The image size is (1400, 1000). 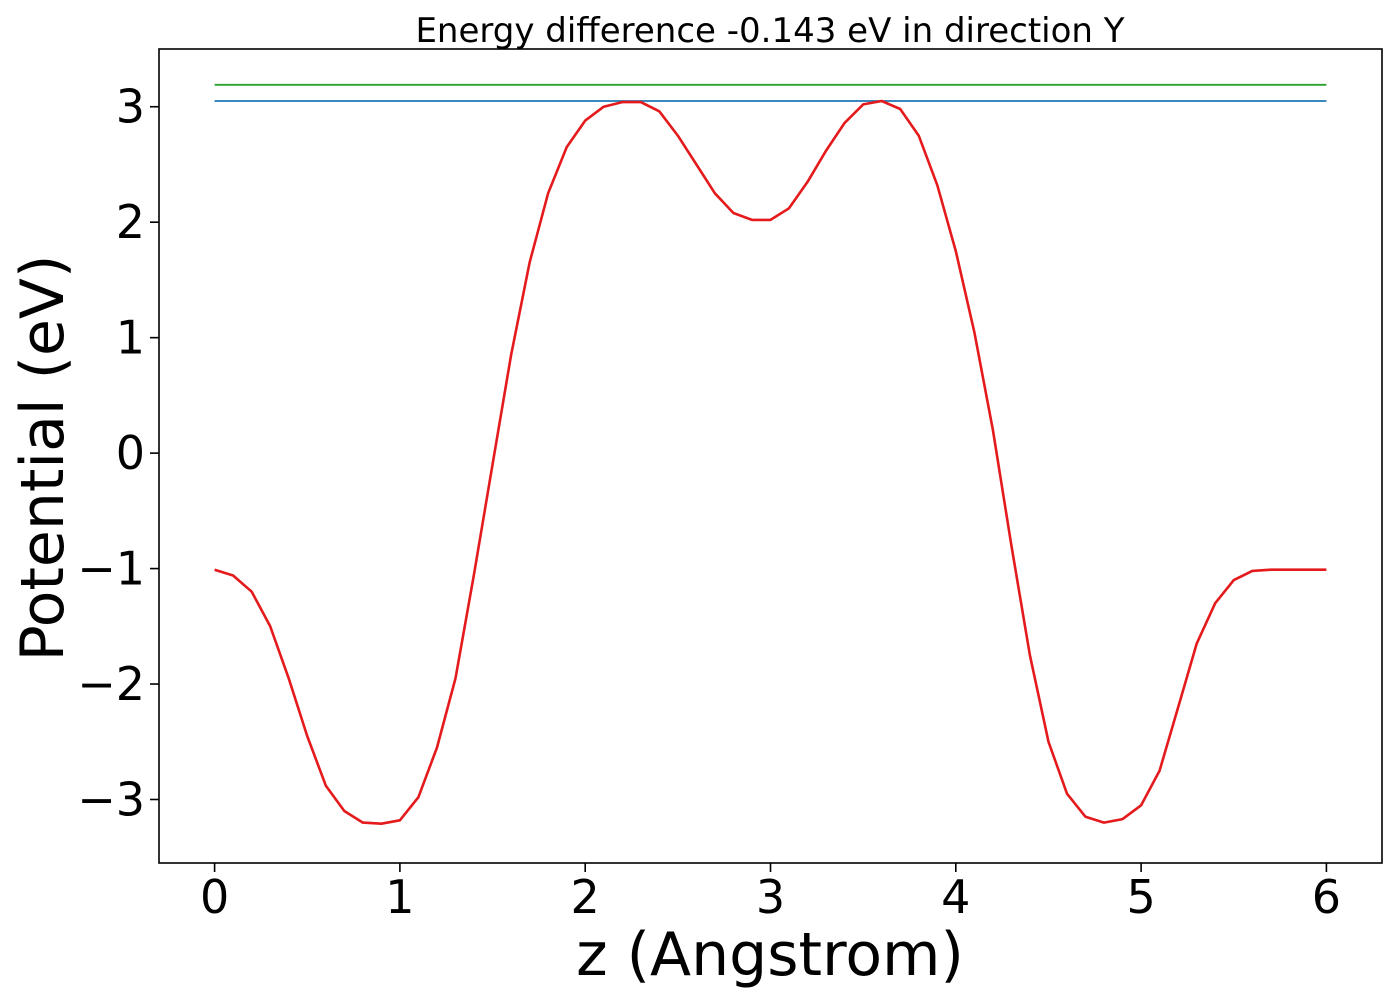 What do you see at coordinates (399, 897) in the screenshot?
I see `x-tick-label: 1` at bounding box center [399, 897].